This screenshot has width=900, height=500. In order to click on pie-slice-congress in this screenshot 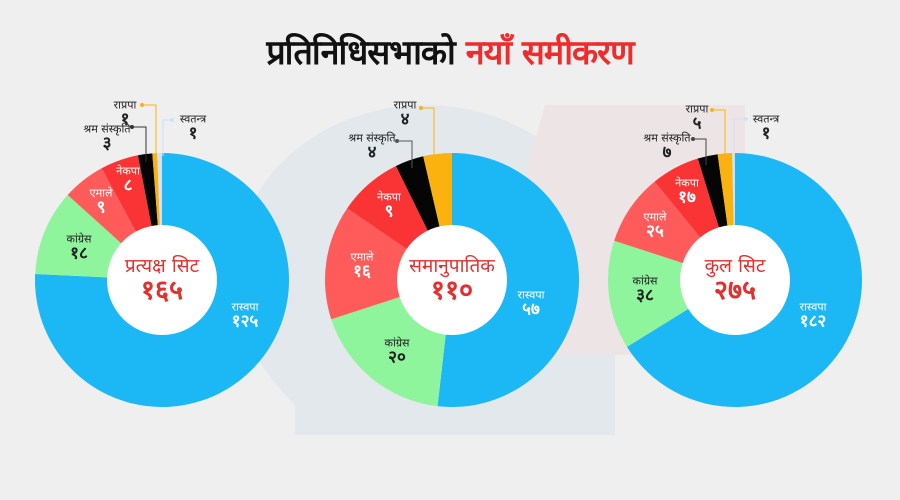, I will do `click(671, 293)`.